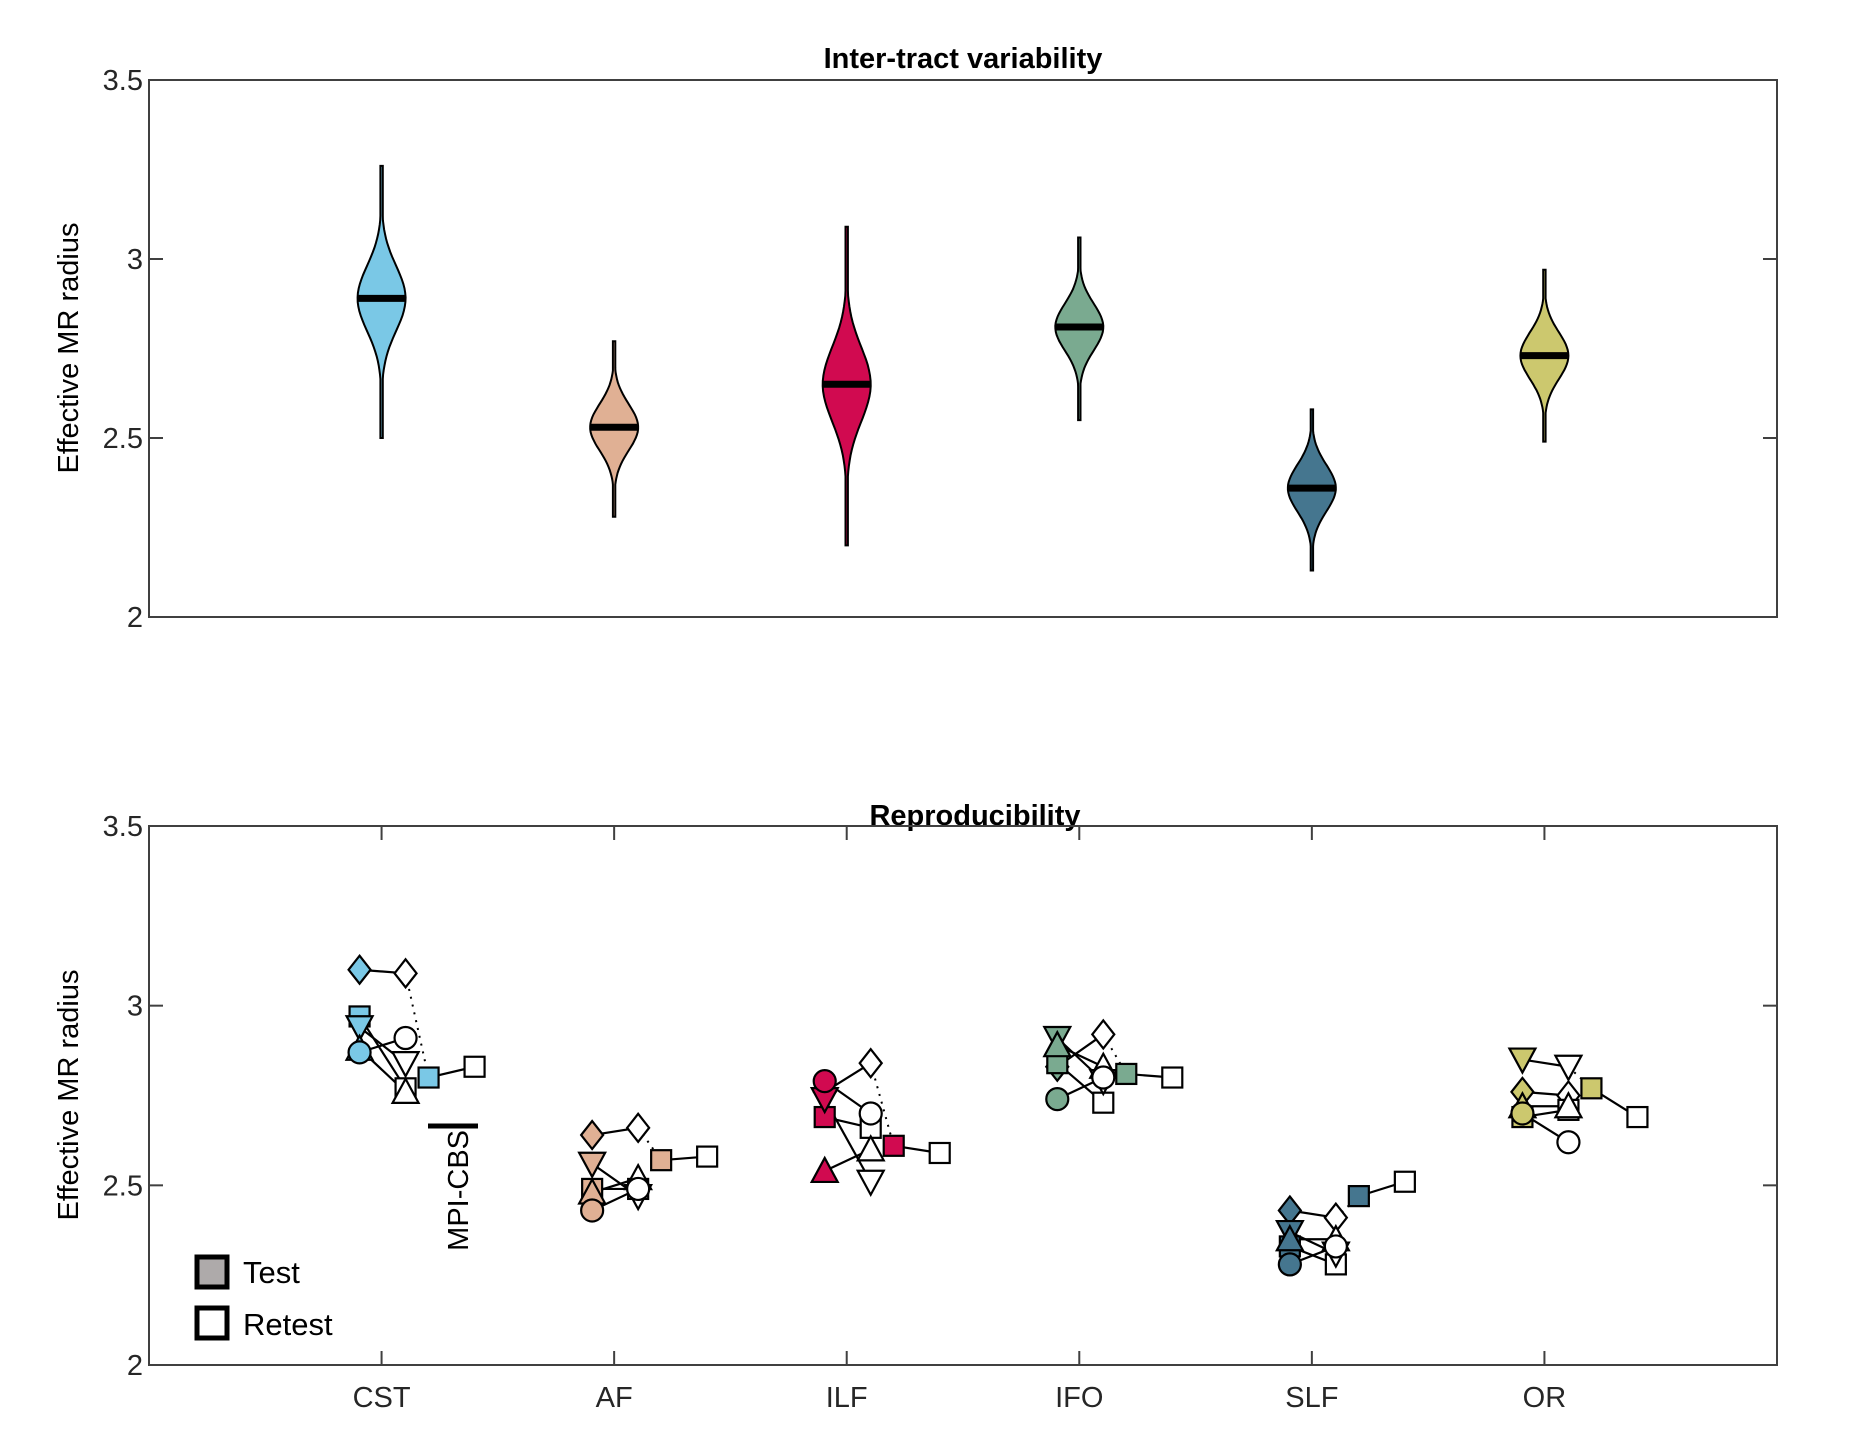  What do you see at coordinates (212, 1323) in the screenshot?
I see `legend-retest-swatch` at bounding box center [212, 1323].